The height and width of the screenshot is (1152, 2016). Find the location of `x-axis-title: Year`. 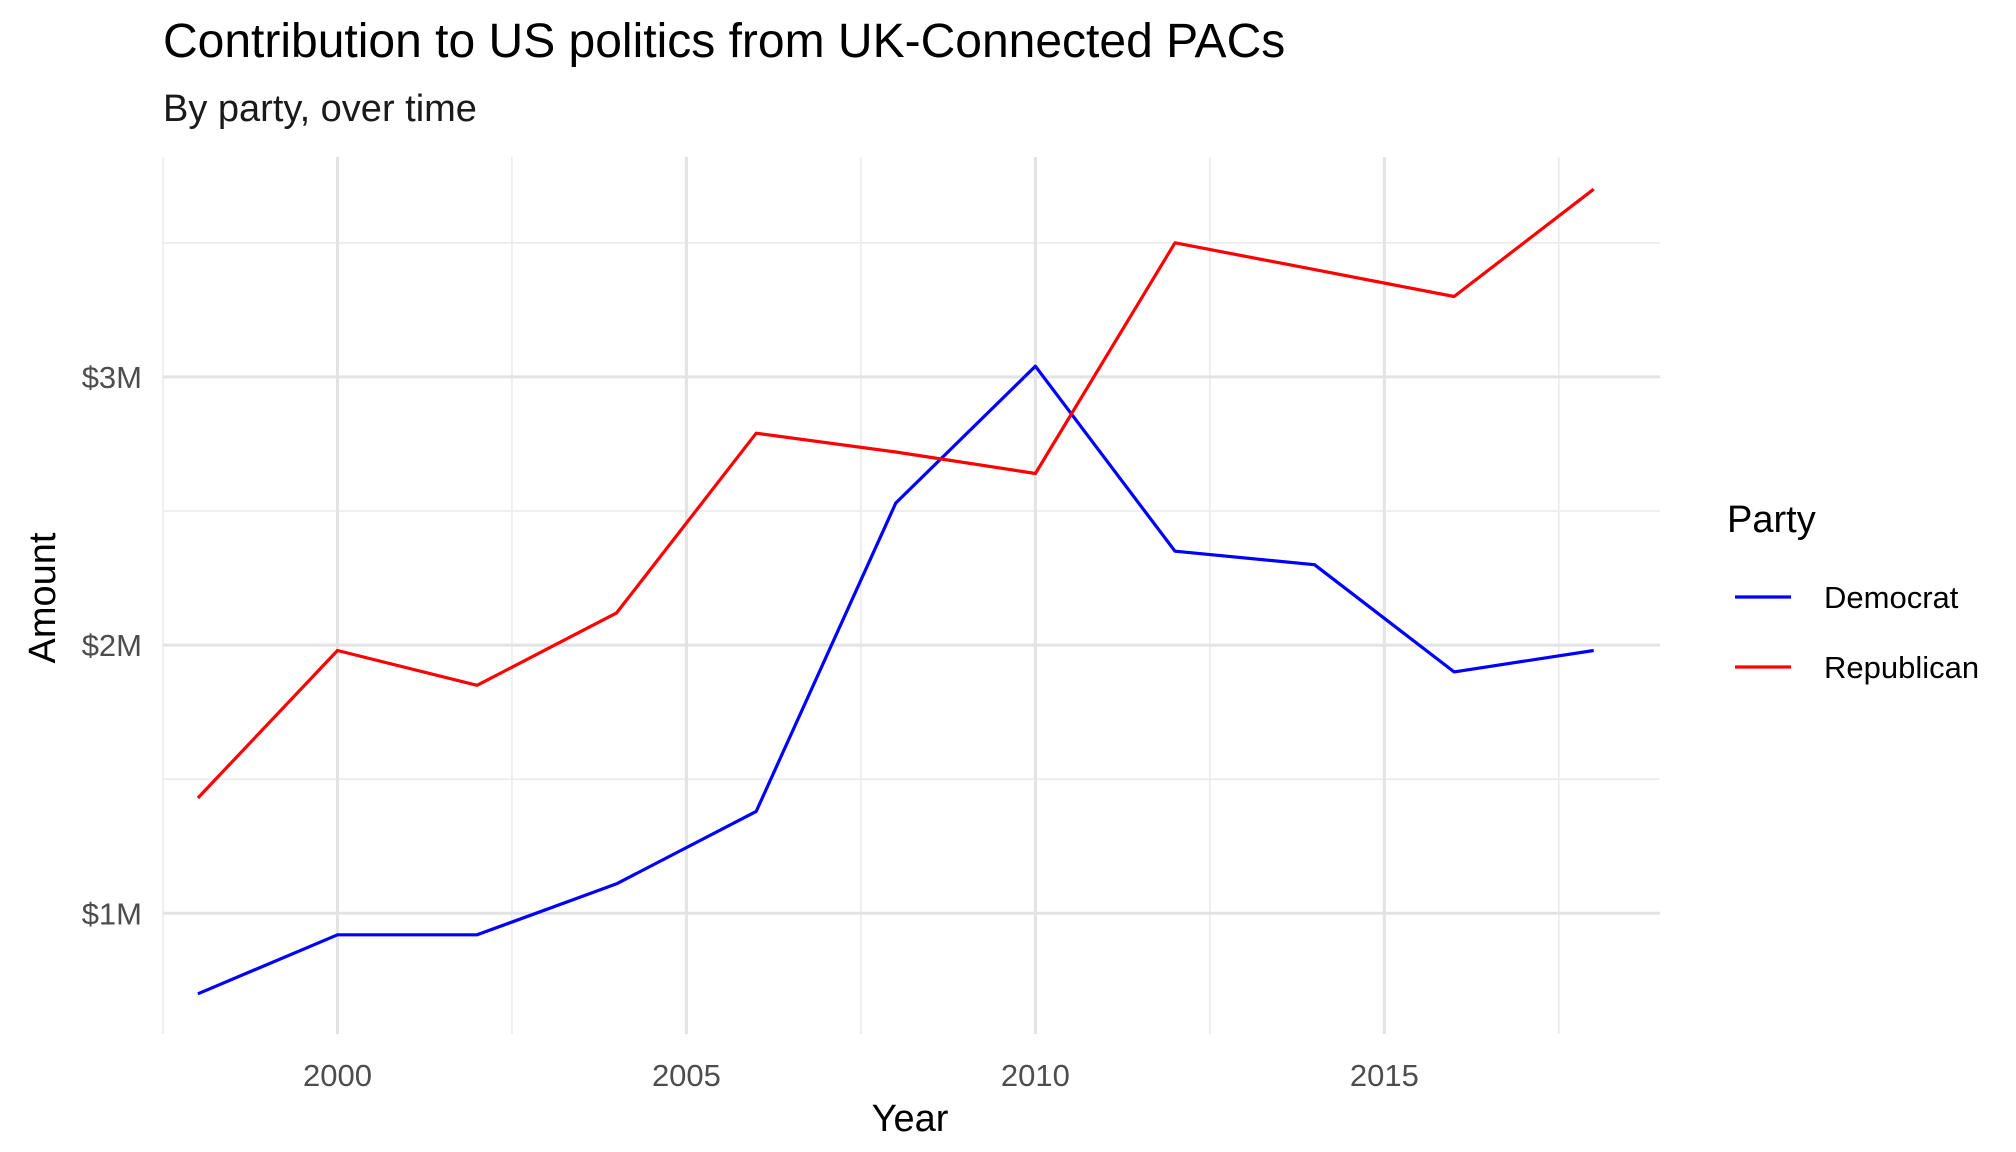

x-axis-title: Year is located at coordinates (910, 1119).